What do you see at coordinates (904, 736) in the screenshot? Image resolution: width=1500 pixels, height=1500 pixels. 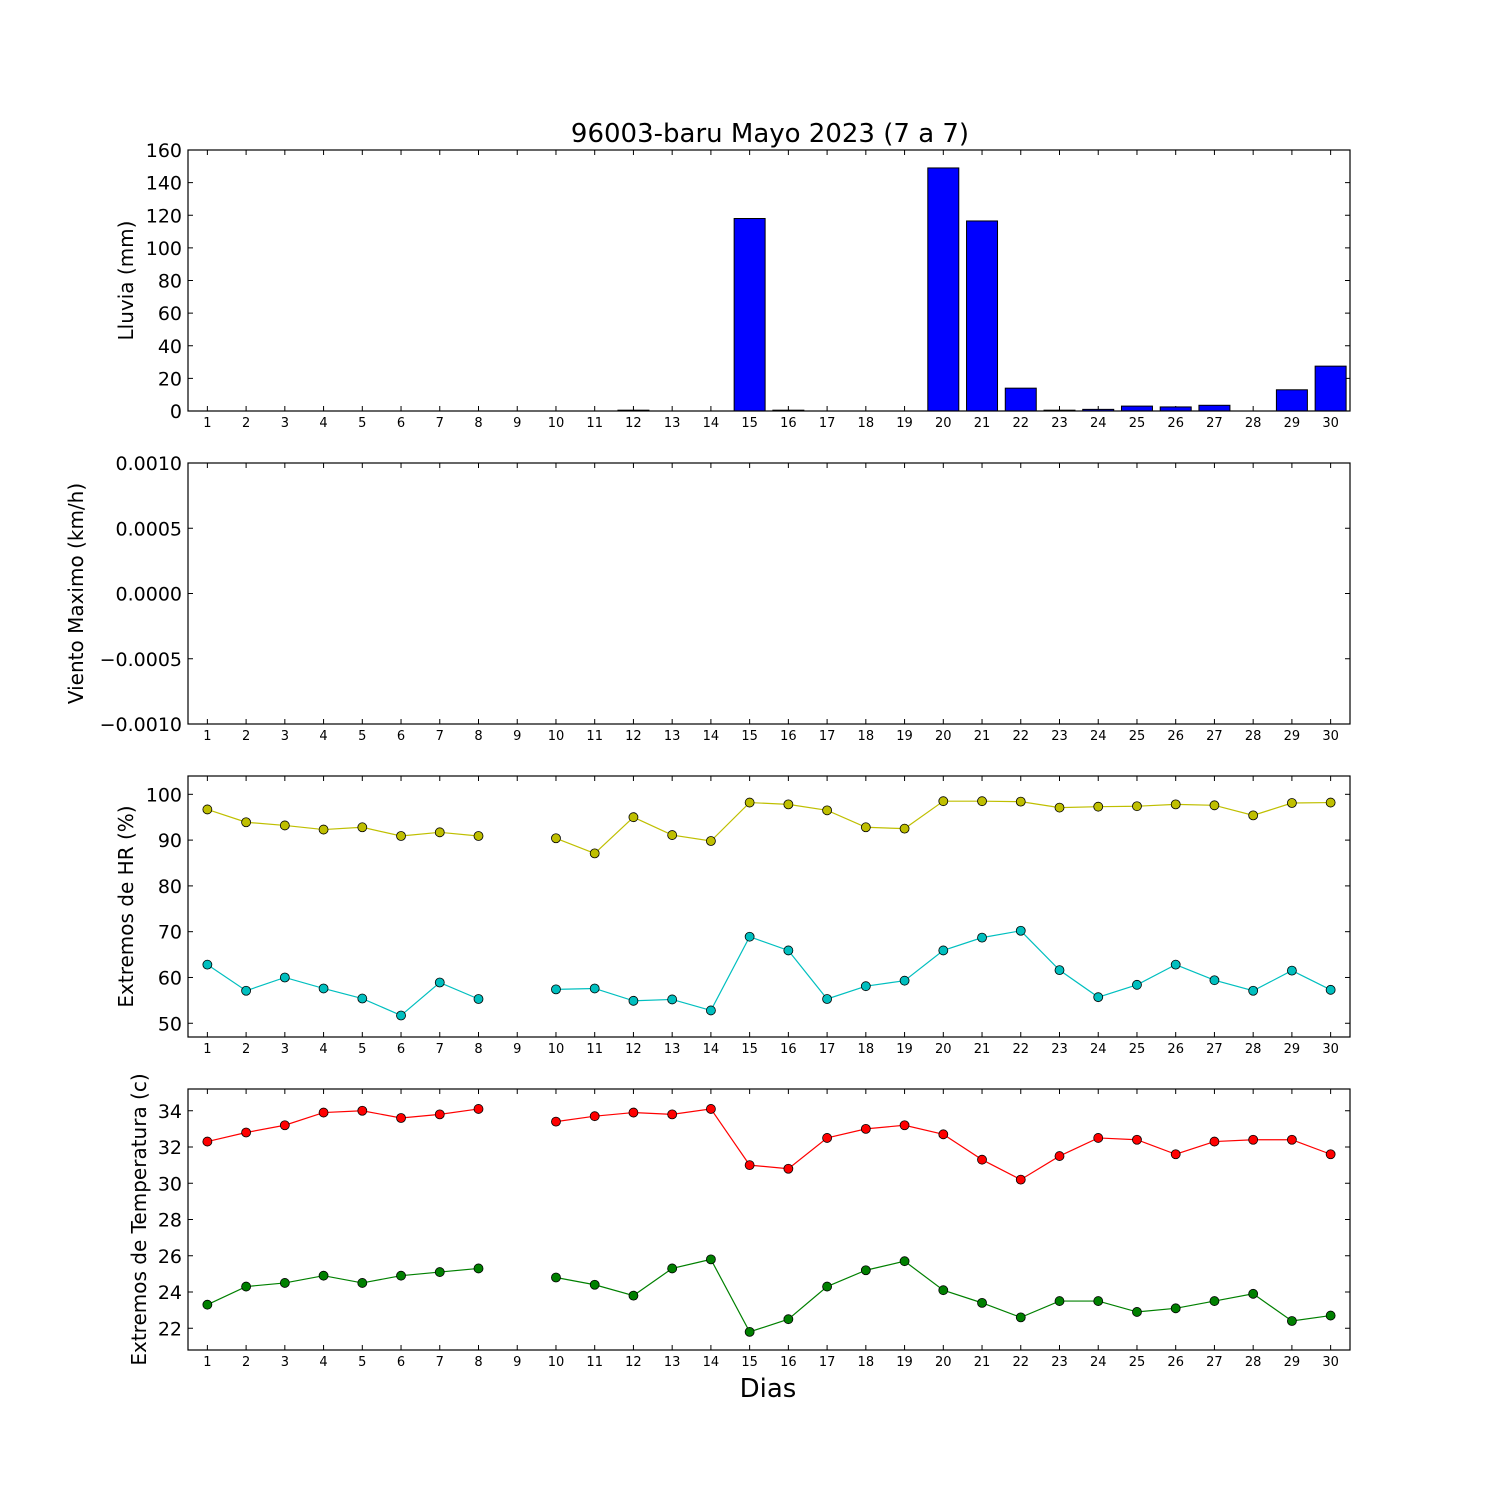 I see `x-tick-label: 19` at bounding box center [904, 736].